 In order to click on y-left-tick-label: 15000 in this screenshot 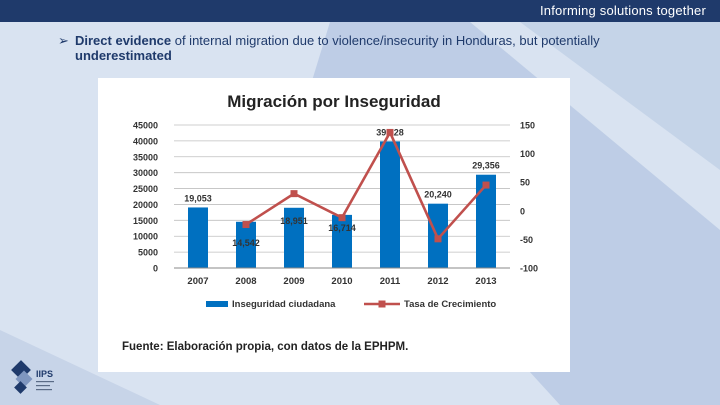, I will do `click(145, 221)`.